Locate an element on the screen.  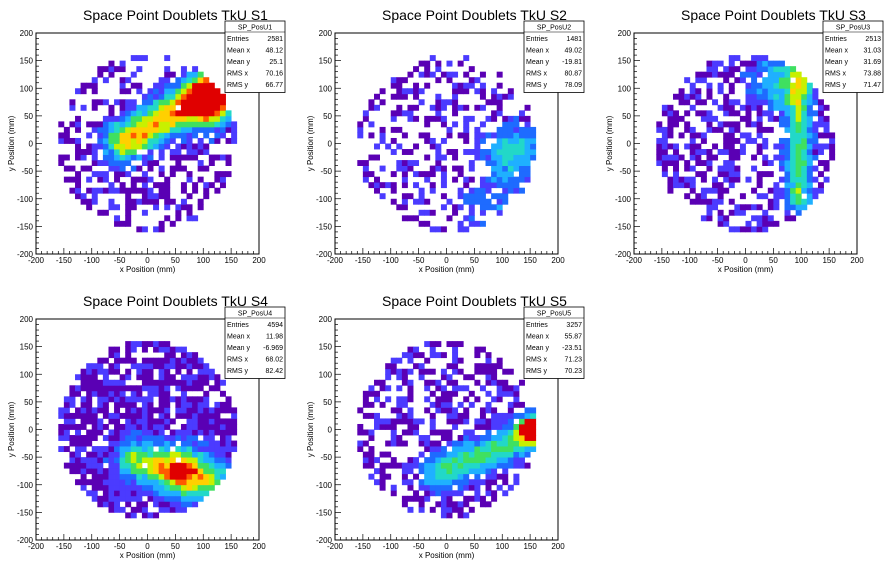
y-tick-label: -100 is located at coordinates (324, 485).